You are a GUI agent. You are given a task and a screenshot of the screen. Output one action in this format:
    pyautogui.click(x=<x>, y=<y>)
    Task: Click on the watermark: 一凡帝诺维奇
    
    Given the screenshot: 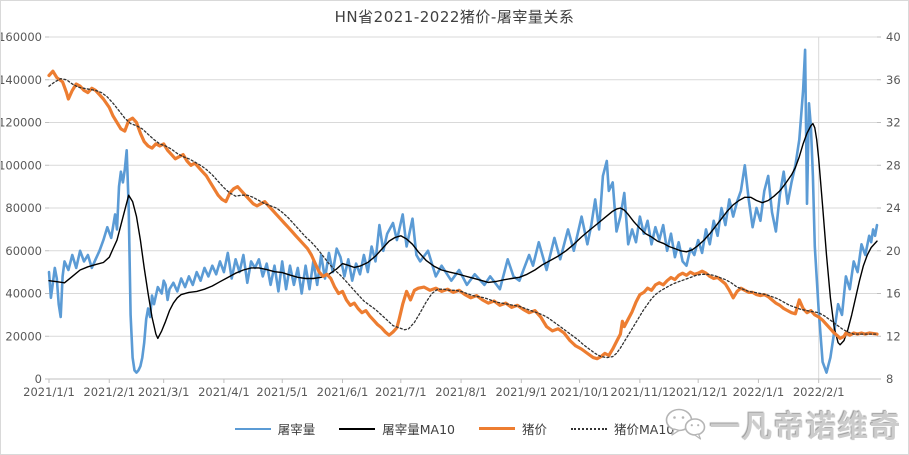 What is the action you would take?
    pyautogui.click(x=783, y=424)
    